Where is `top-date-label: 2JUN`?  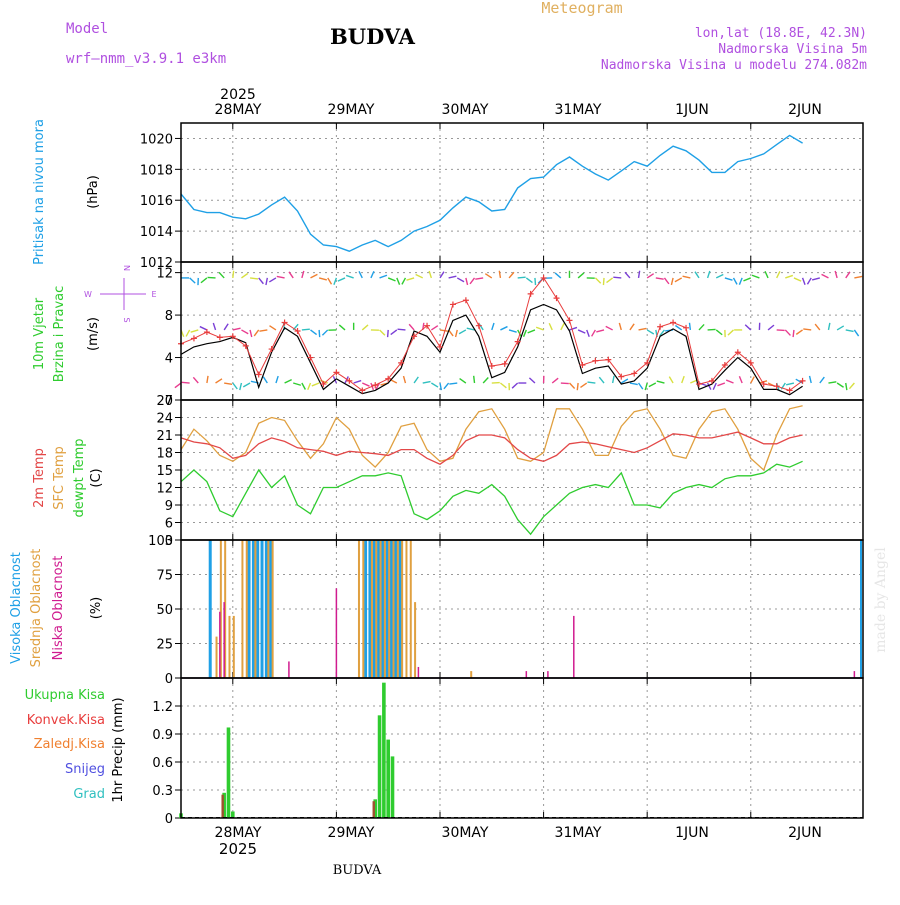 top-date-label: 2JUN is located at coordinates (805, 110).